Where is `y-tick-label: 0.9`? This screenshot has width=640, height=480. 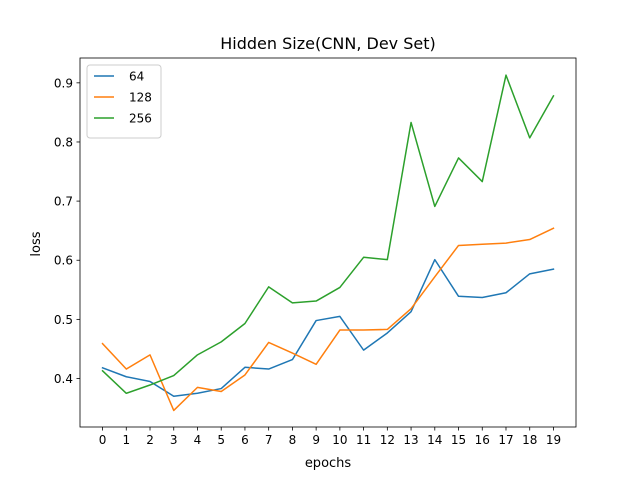
y-tick-label: 0.9 is located at coordinates (63, 83).